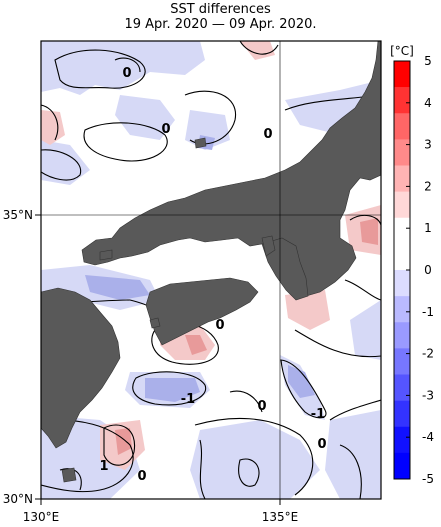 Image resolution: width=441 pixels, height=527 pixels. What do you see at coordinates (428, 437) in the screenshot?
I see `colorbar-tick-label: -4` at bounding box center [428, 437].